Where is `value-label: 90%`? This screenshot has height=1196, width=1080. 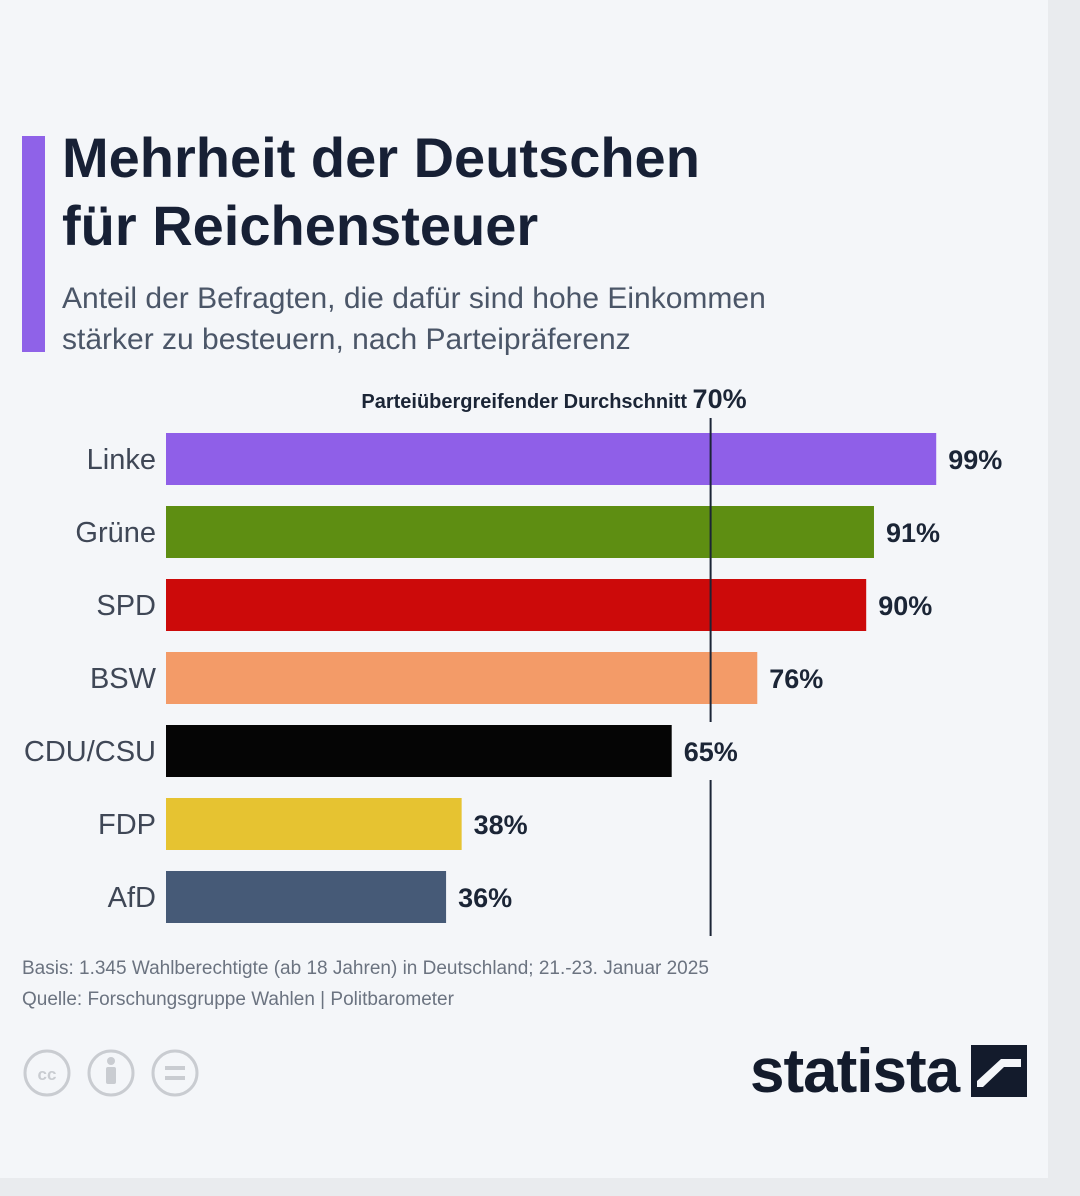
value-label: 90% is located at coordinates (905, 606).